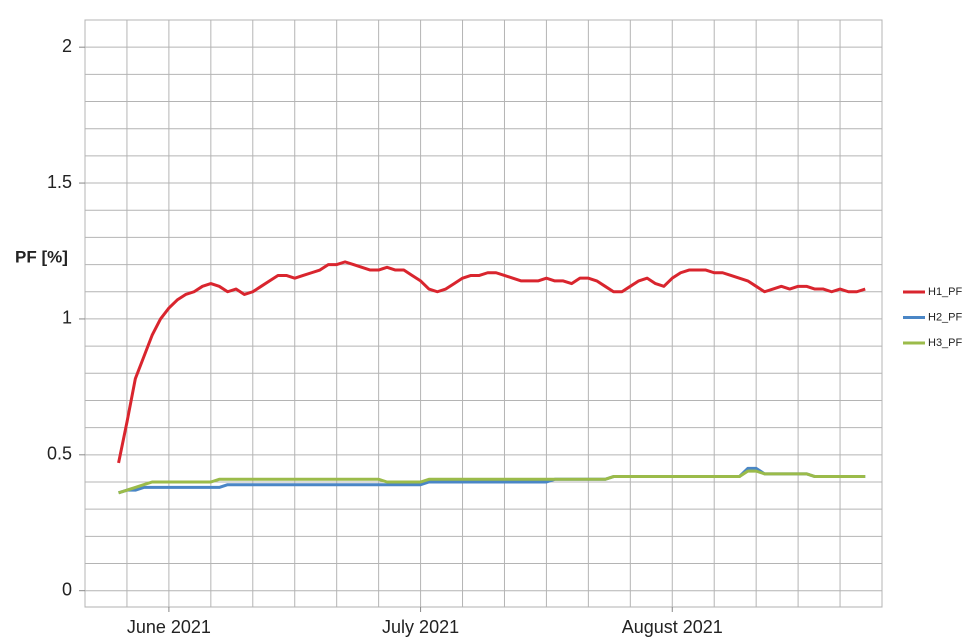 Image resolution: width=973 pixels, height=639 pixels. What do you see at coordinates (67, 589) in the screenshot?
I see `y-tick-label: 0` at bounding box center [67, 589].